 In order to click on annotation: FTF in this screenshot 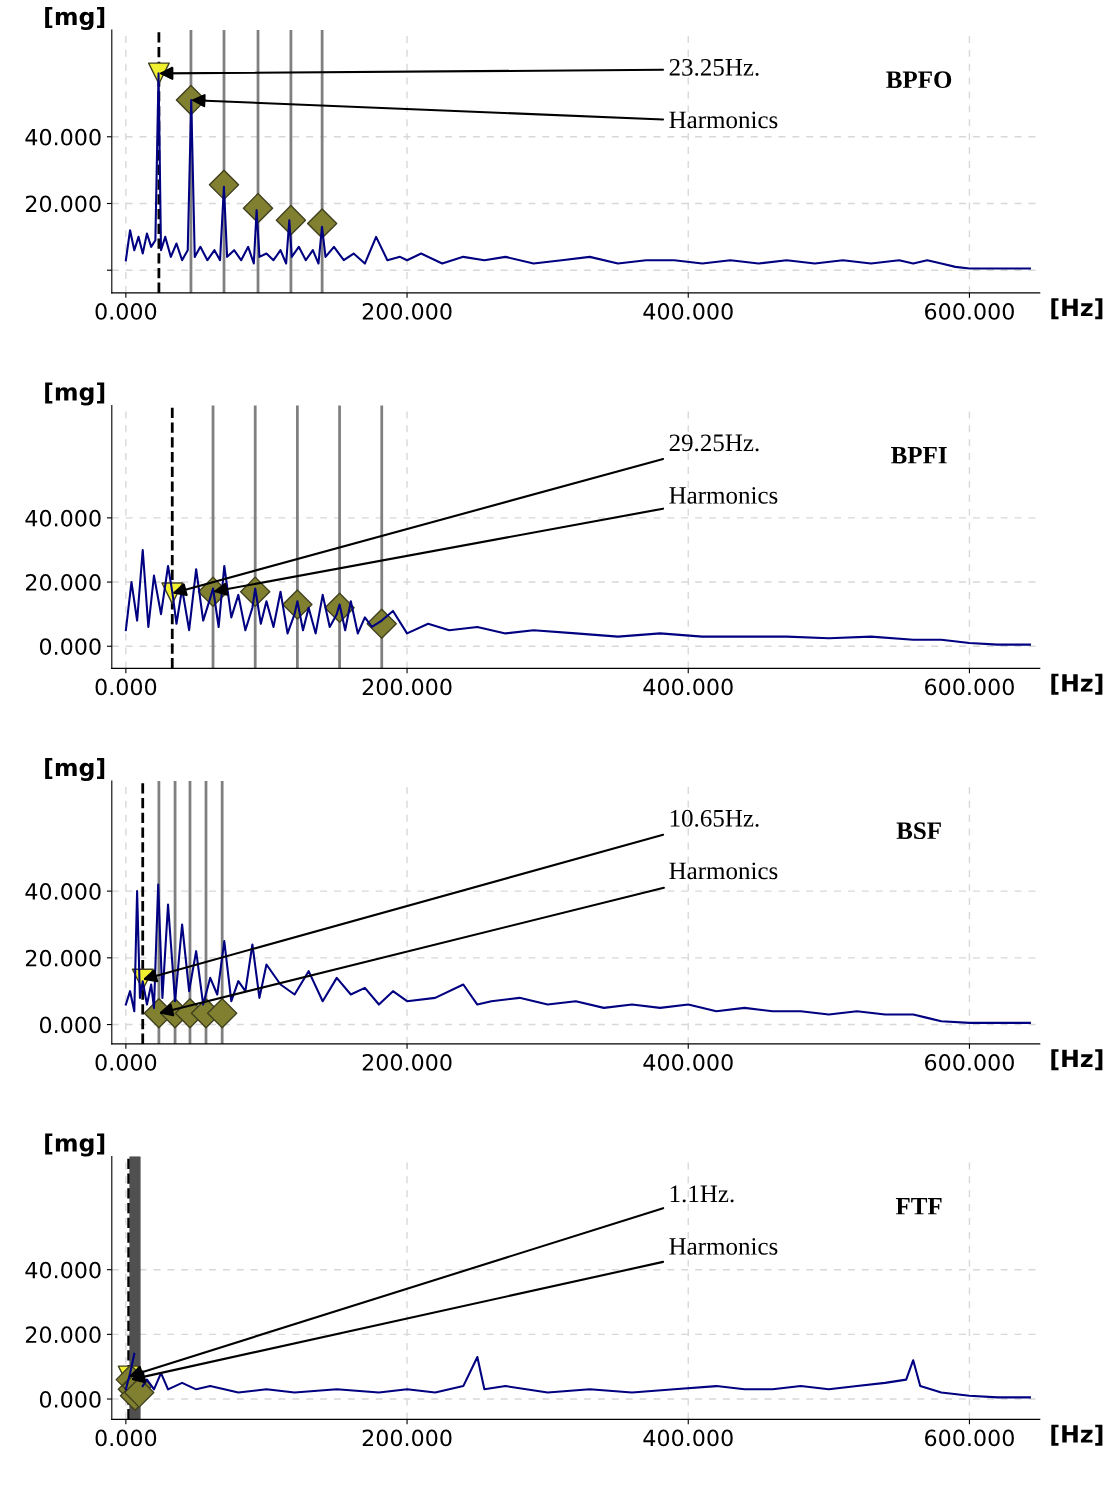, I will do `click(918, 1206)`.